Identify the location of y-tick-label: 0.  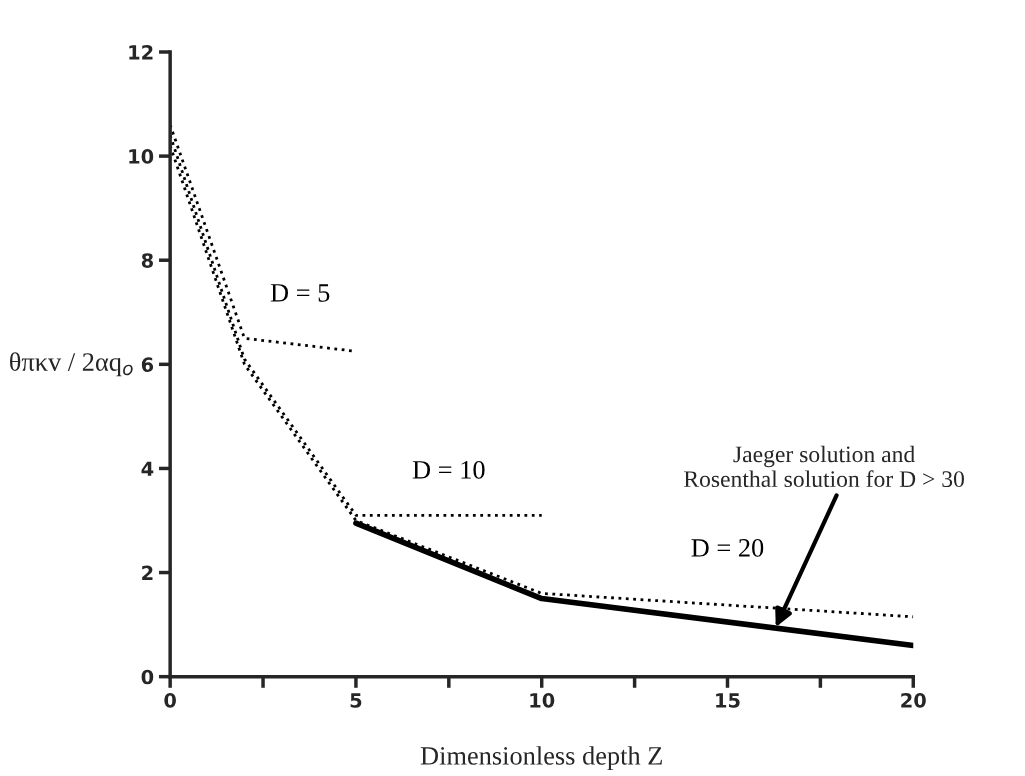
(147, 677).